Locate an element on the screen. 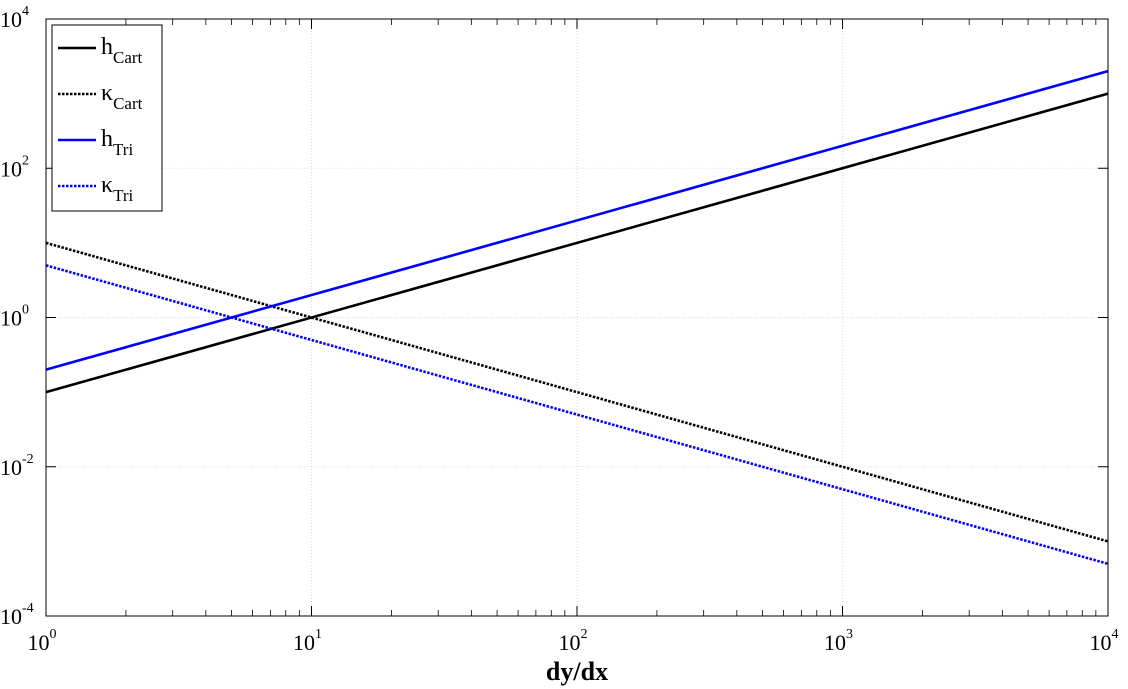 This screenshot has width=1128, height=689. x-tick-label: 10⁴ is located at coordinates (1104, 641).